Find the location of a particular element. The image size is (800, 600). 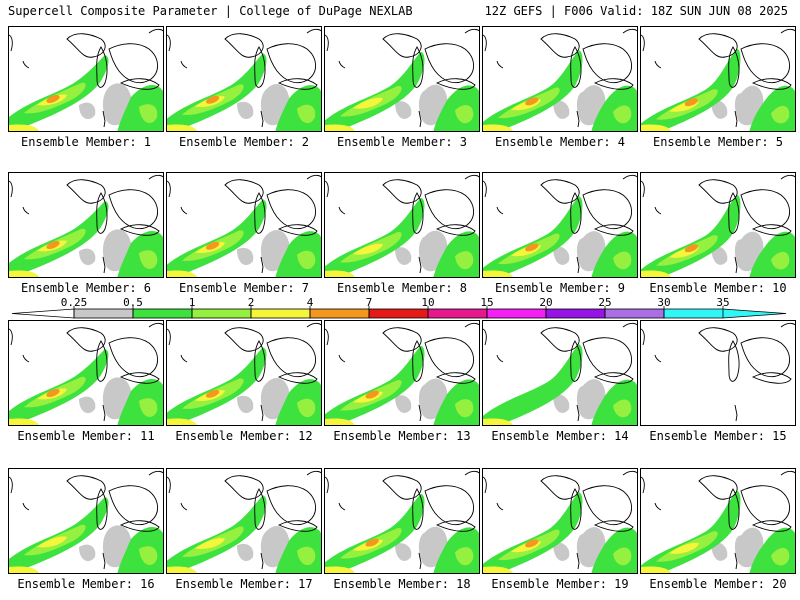

ensemble-member-label: Ensemble Member: 14 is located at coordinates (560, 436).